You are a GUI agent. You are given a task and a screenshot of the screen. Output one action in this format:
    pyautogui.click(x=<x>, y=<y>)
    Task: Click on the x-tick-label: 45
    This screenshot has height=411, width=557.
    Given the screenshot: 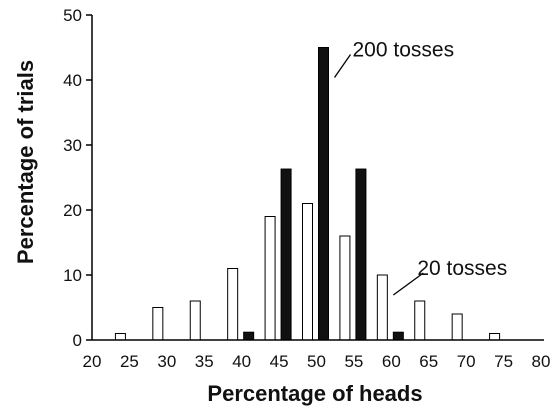 What is the action you would take?
    pyautogui.click(x=279, y=361)
    